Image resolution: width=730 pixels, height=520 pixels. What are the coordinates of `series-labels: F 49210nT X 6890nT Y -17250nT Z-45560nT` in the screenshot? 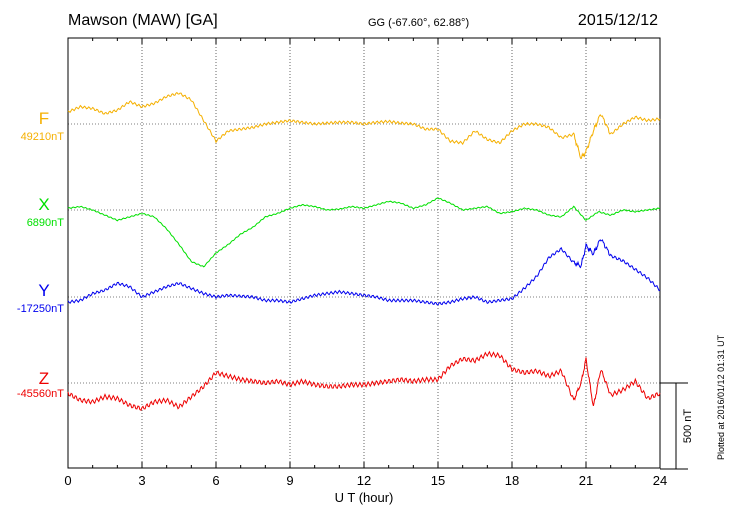 It's located at (40, 254).